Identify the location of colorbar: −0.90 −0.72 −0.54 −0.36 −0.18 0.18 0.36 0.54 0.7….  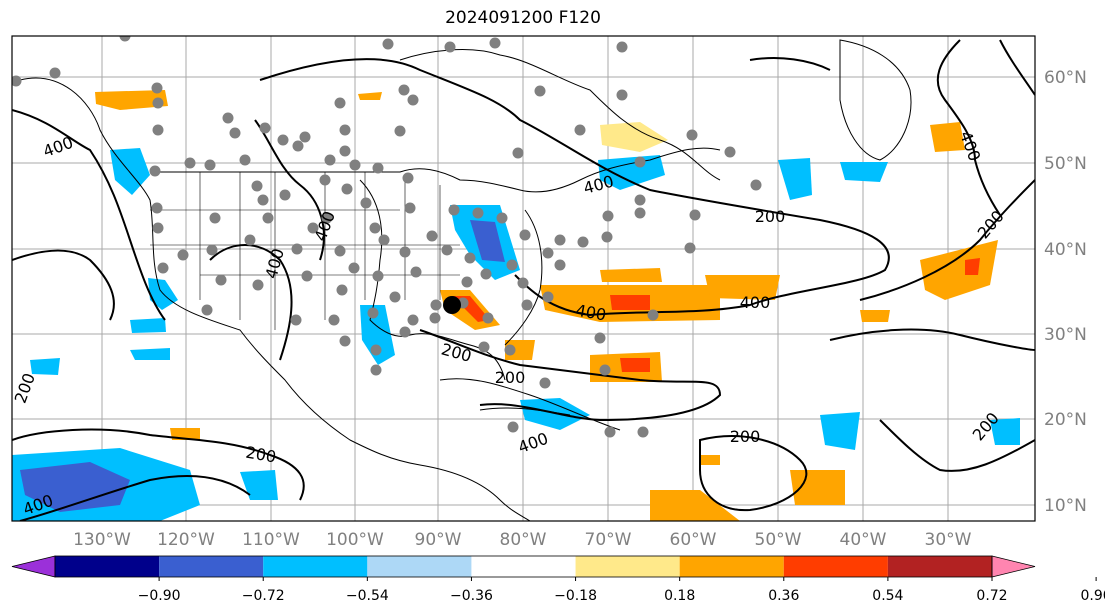
(558, 579).